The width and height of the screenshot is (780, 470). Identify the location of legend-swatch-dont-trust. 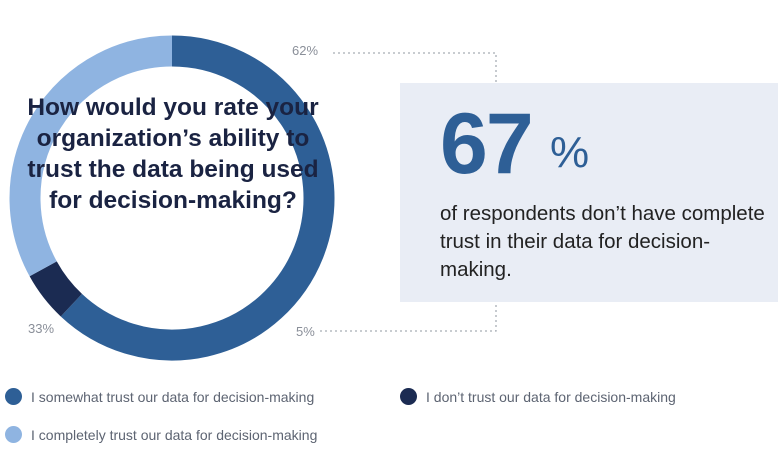
(408, 396).